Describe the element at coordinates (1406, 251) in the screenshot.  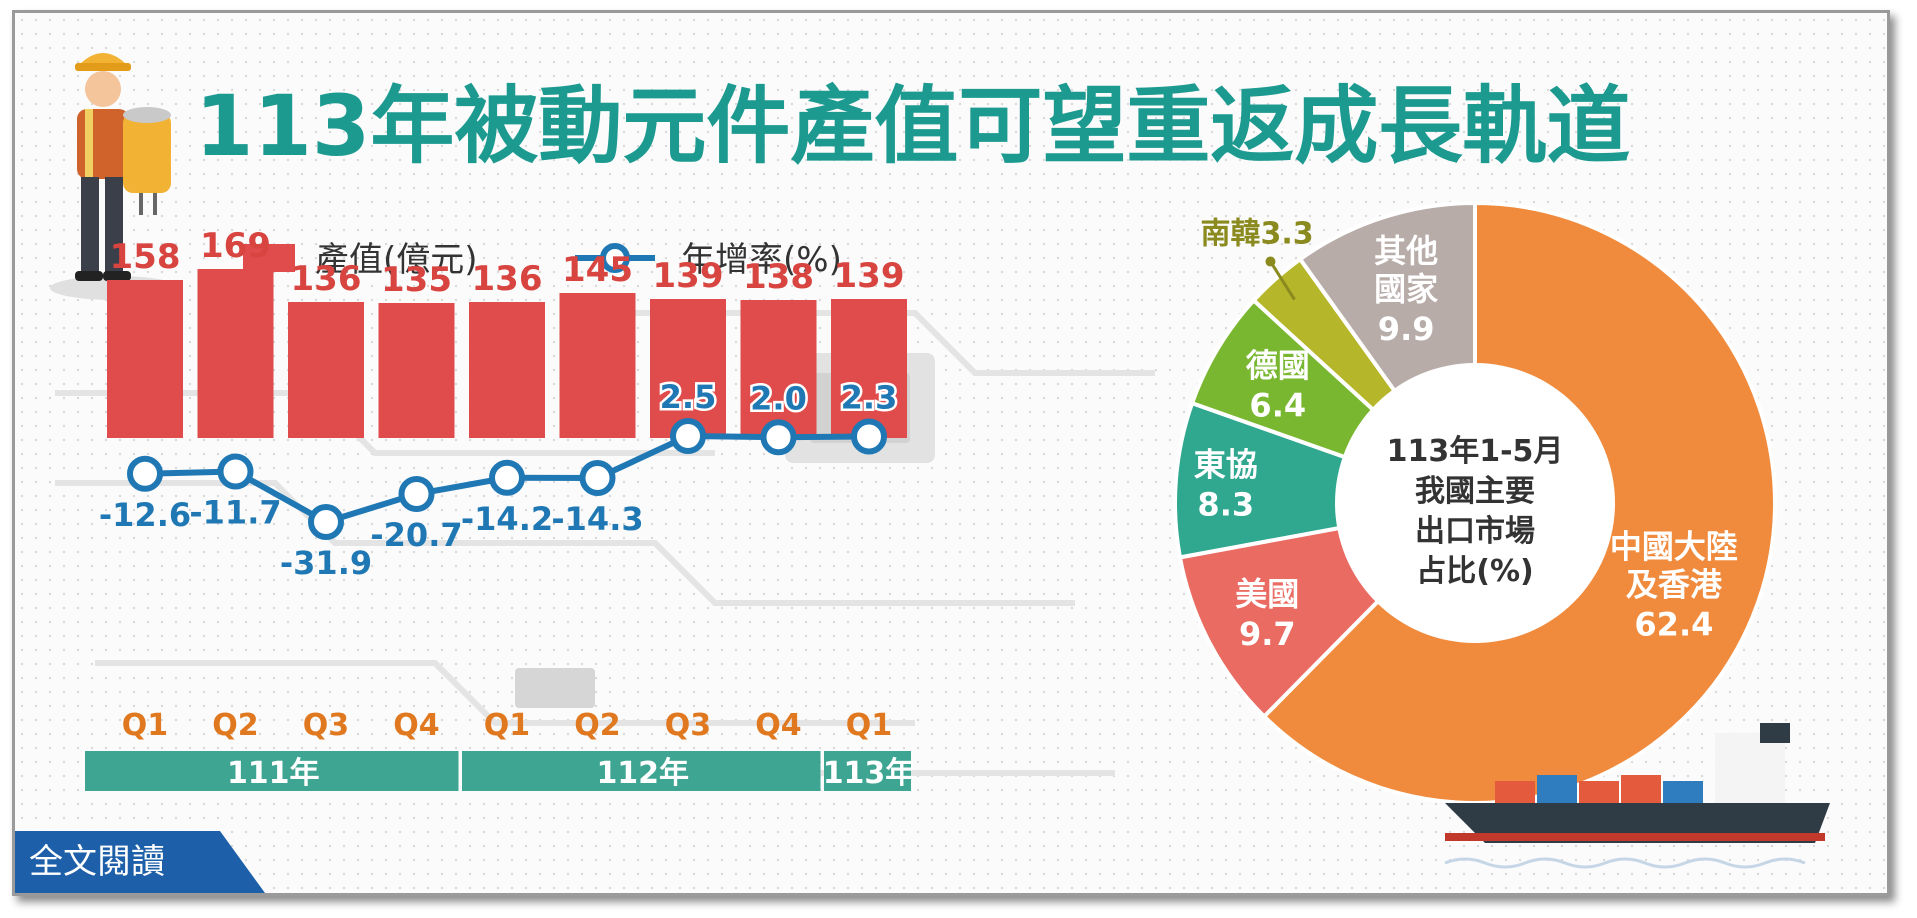
I see `pie-slice-label: 其他` at that location.